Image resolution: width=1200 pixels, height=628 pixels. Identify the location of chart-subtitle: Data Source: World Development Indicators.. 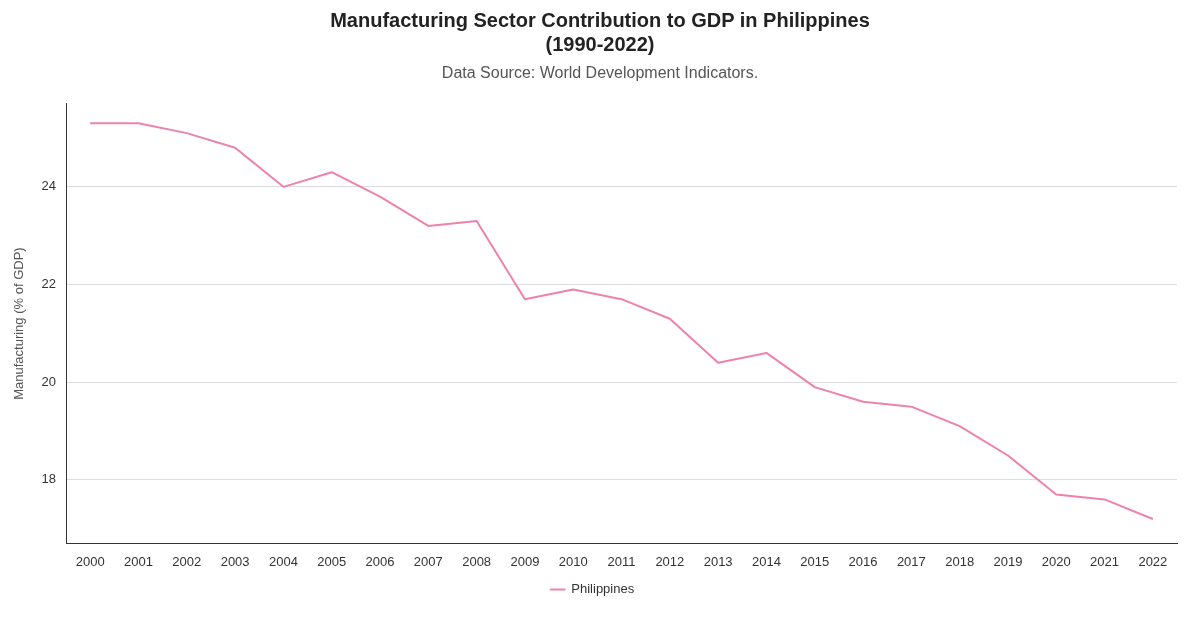
(600, 73).